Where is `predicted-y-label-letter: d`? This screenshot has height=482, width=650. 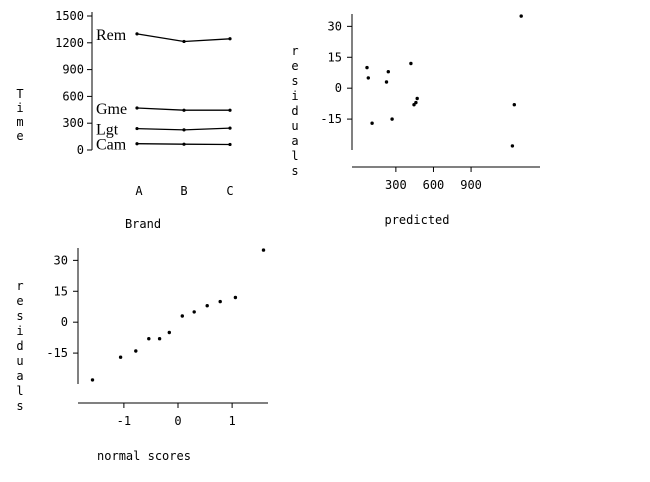 predicted-y-label-letter: d is located at coordinates (294, 111).